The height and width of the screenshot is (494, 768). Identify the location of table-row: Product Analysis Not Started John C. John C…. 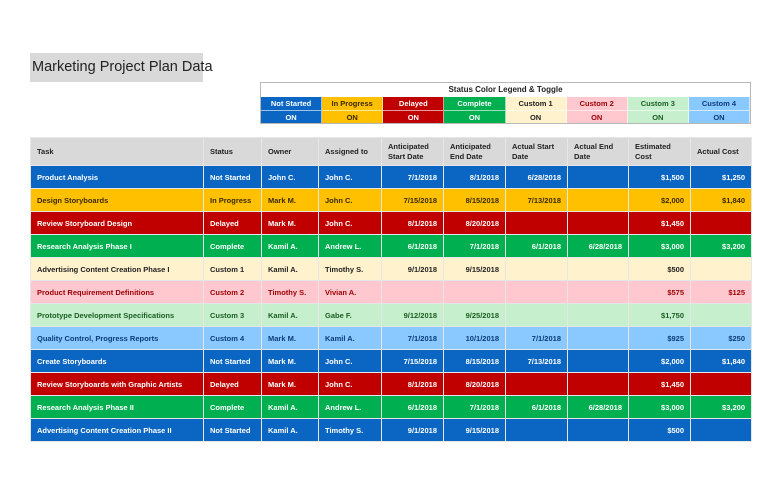
(391, 177).